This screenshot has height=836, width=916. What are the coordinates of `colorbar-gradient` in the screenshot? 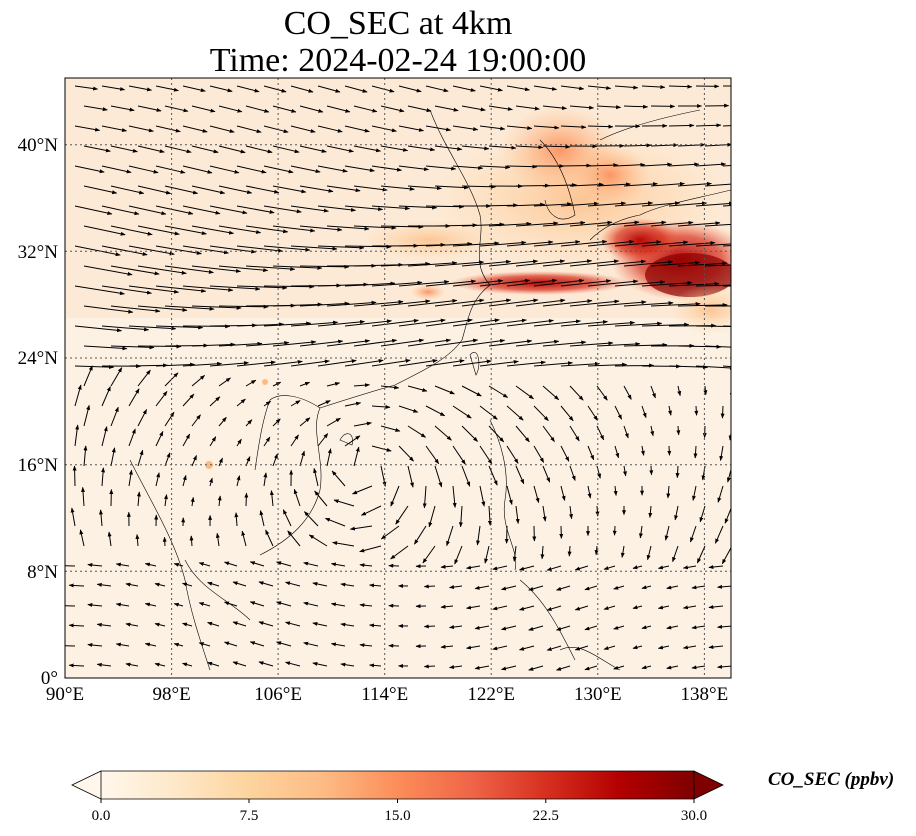 It's located at (397, 785).